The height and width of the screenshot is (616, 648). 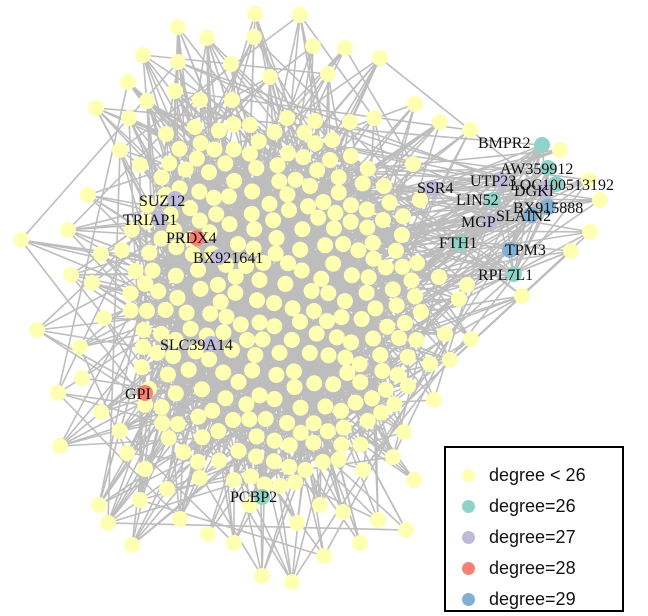 I want to click on network-node-tpm3, so click(x=510, y=250).